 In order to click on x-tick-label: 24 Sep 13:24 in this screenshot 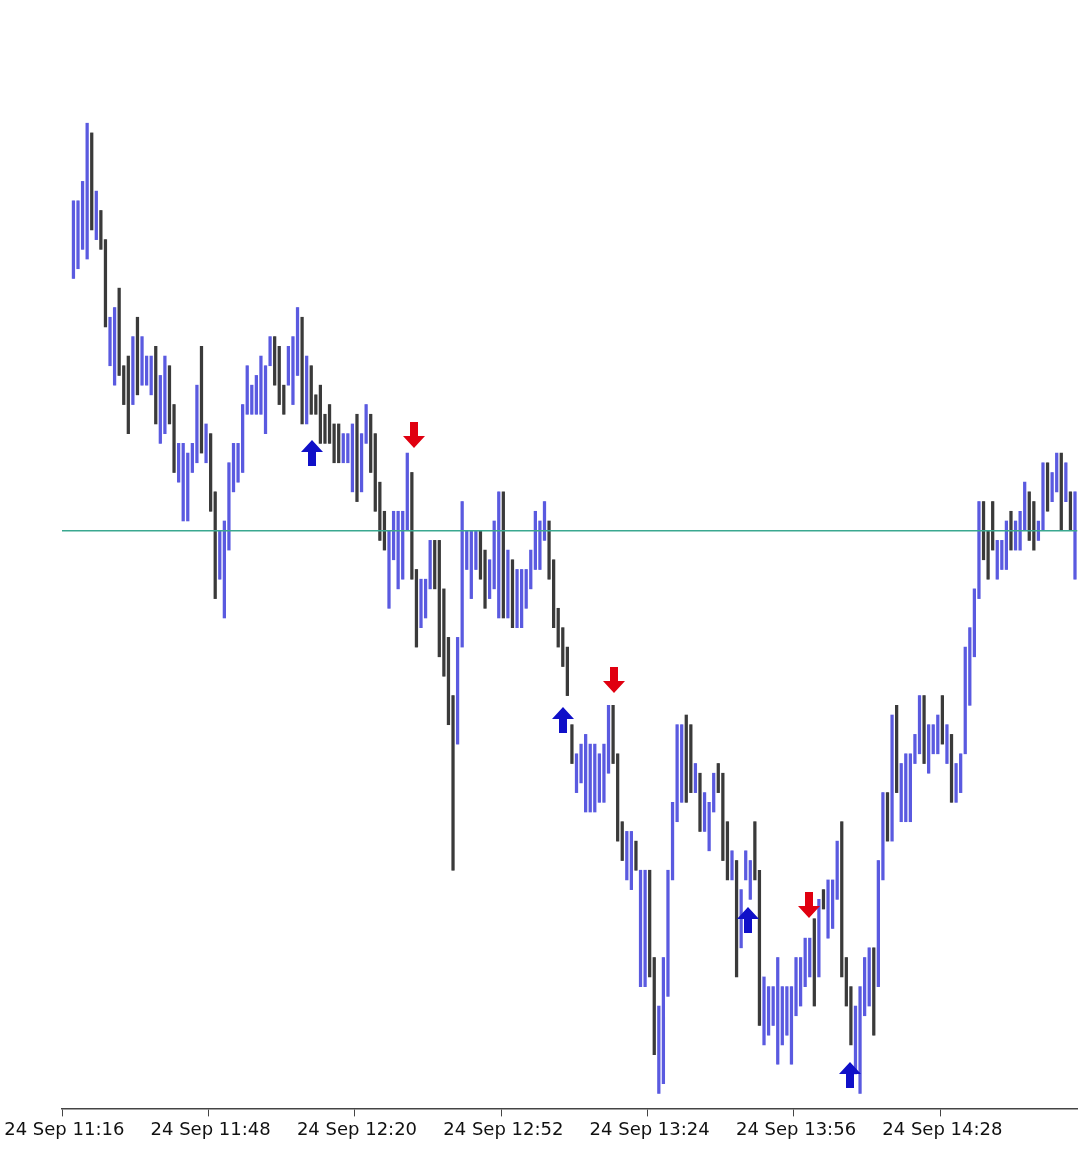, I will do `click(649, 1128)`.